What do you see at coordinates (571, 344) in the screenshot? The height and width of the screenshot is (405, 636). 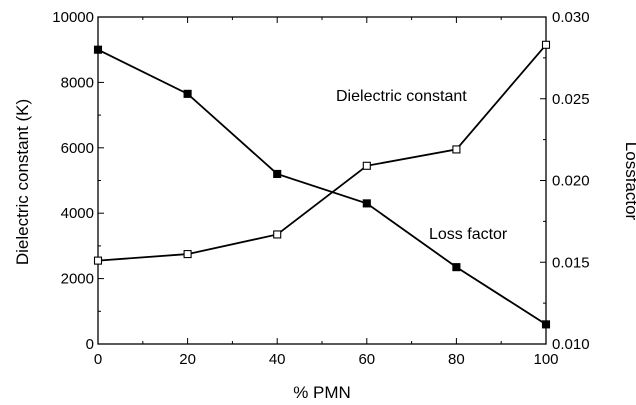 I see `y-right-tick-label: 0.010` at bounding box center [571, 344].